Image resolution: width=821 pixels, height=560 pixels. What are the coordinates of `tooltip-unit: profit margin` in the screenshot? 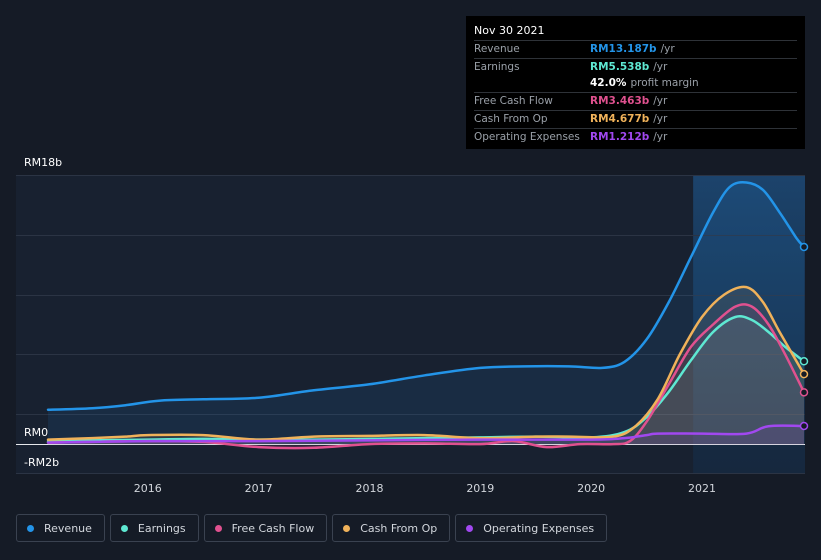 It's located at (664, 83).